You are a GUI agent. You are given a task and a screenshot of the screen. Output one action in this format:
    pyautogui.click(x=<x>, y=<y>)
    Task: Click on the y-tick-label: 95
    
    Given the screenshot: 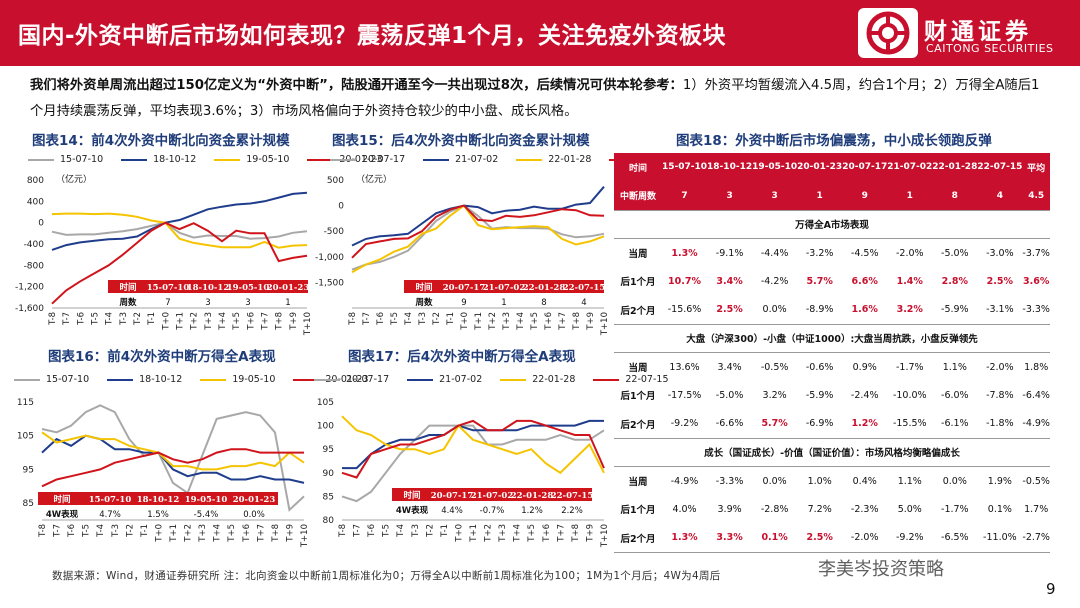 What is the action you would take?
    pyautogui.click(x=328, y=450)
    